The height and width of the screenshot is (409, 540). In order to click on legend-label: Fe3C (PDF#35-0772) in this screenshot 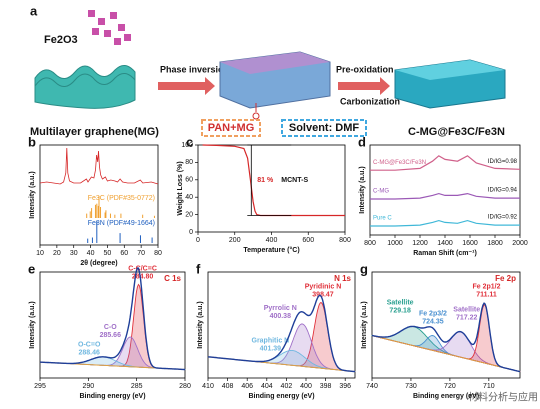, I will do `click(121, 198)`.